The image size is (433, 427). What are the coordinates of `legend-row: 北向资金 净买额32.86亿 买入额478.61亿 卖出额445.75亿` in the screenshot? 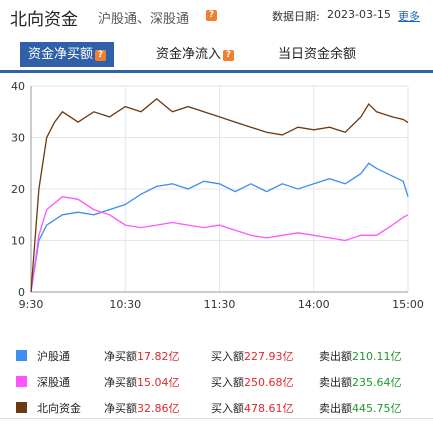 It's located at (216, 407).